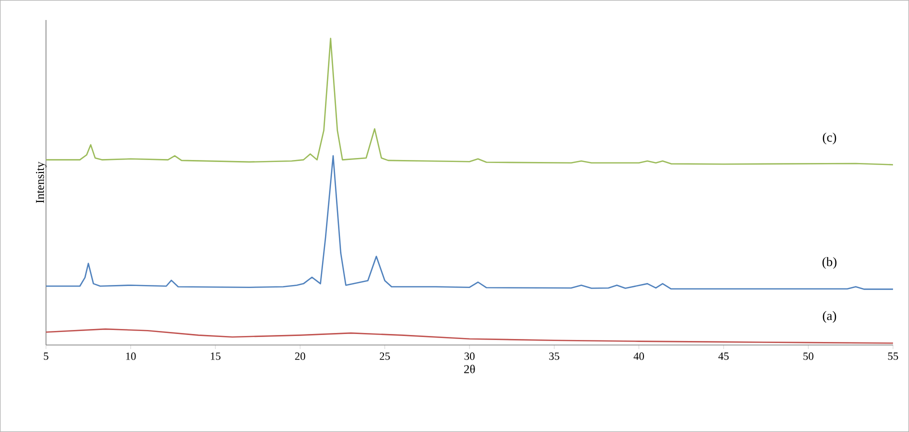 This screenshot has width=909, height=432. I want to click on x-tick-label: 30, so click(469, 356).